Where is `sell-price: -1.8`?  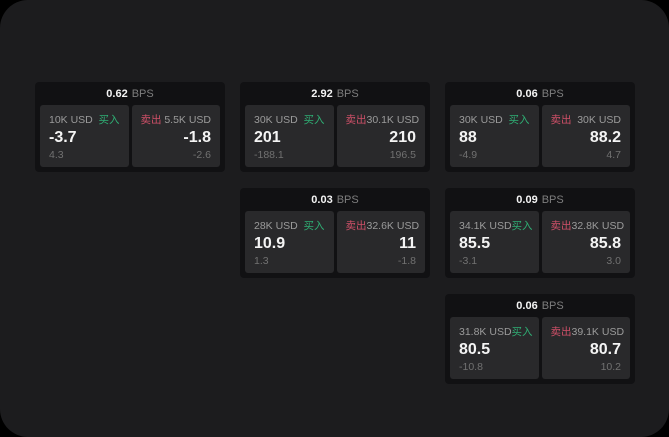 sell-price: -1.8 is located at coordinates (197, 138).